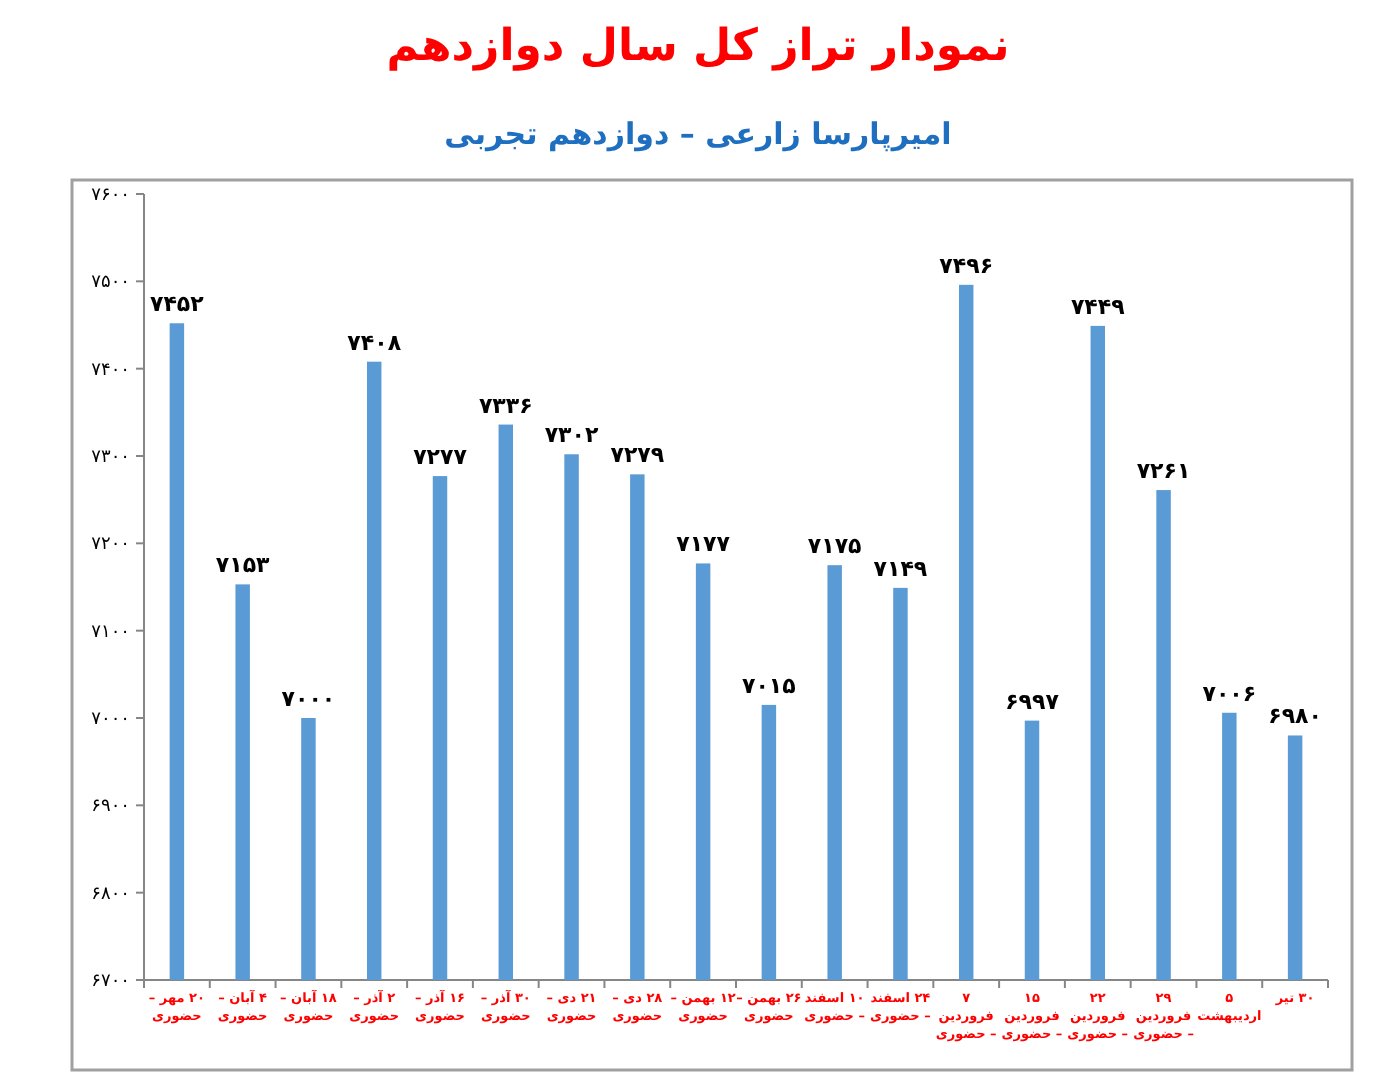 The width and height of the screenshot is (1396, 1092). Describe the element at coordinates (110, 894) in the screenshot. I see `y-tick-label: ۶۸۰۰` at that location.